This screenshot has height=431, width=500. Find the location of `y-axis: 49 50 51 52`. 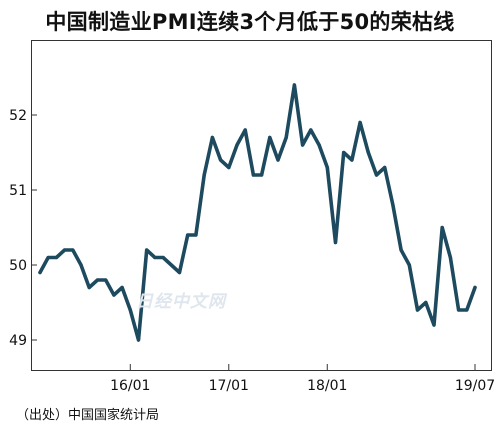

y-axis: 49 50 51 52 is located at coordinates (23, 228).